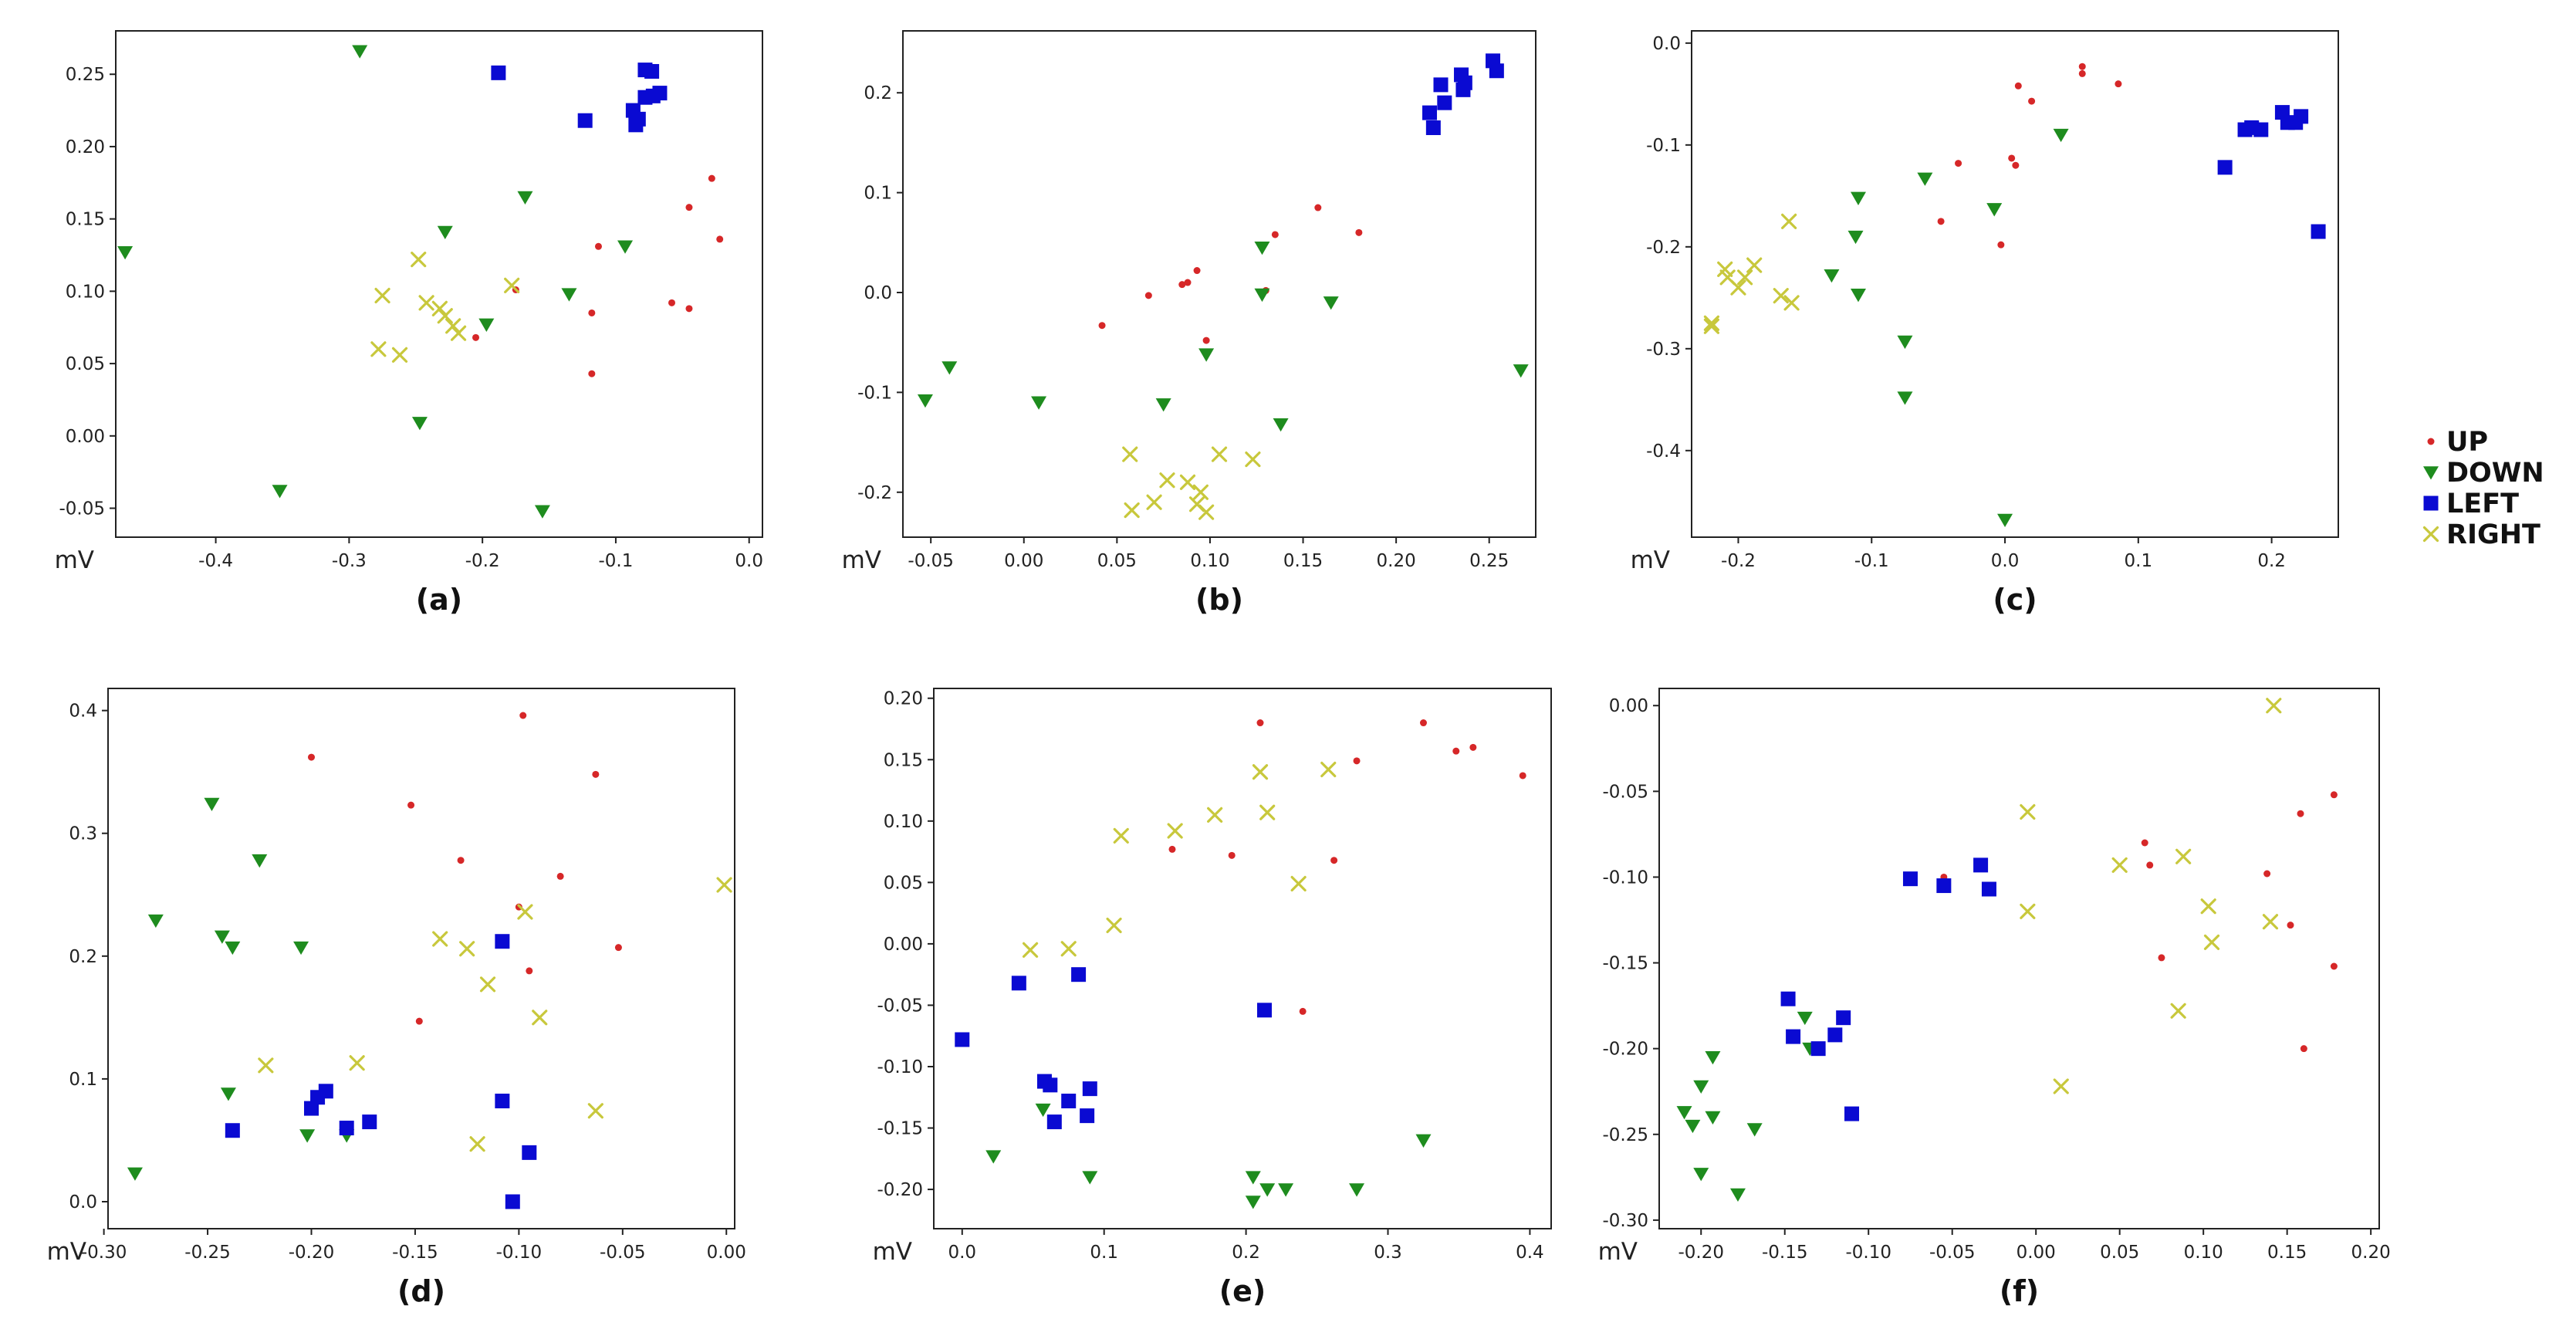  I want to click on panel-f-series-down, so click(1747, 1107).